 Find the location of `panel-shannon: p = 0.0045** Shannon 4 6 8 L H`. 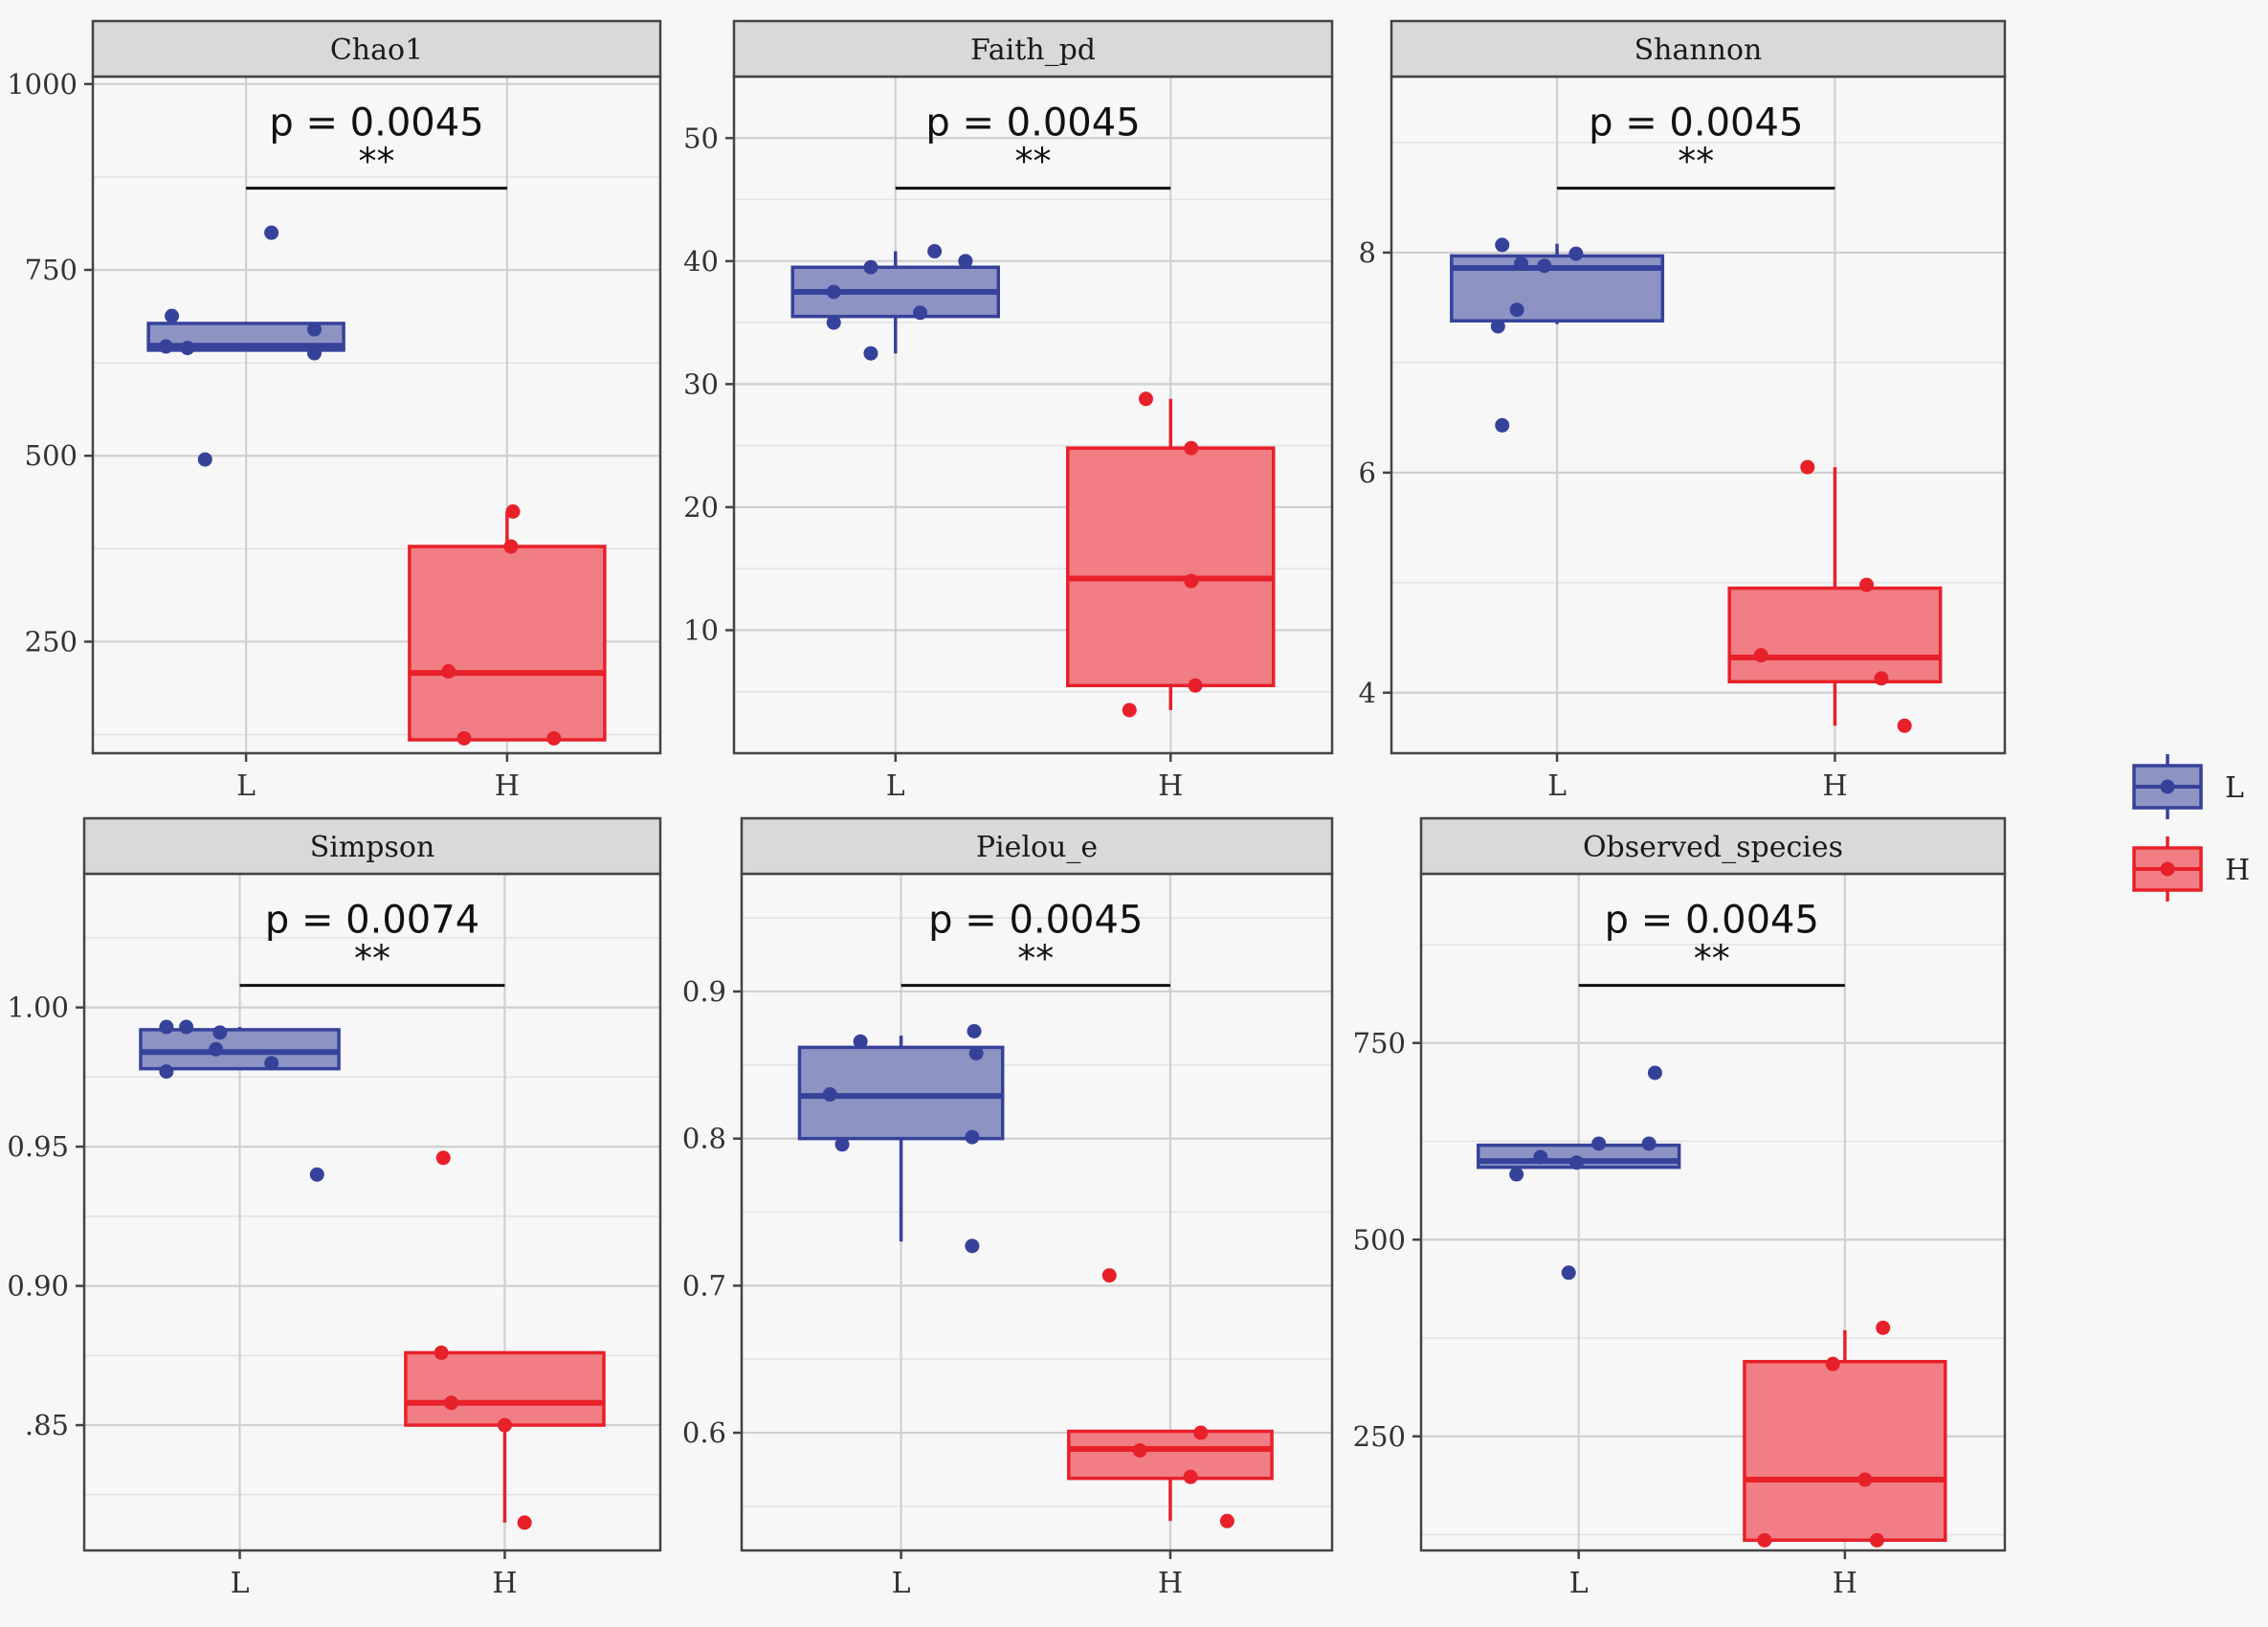

panel-shannon: p = 0.0045** Shannon 4 6 8 L H is located at coordinates (1683, 411).